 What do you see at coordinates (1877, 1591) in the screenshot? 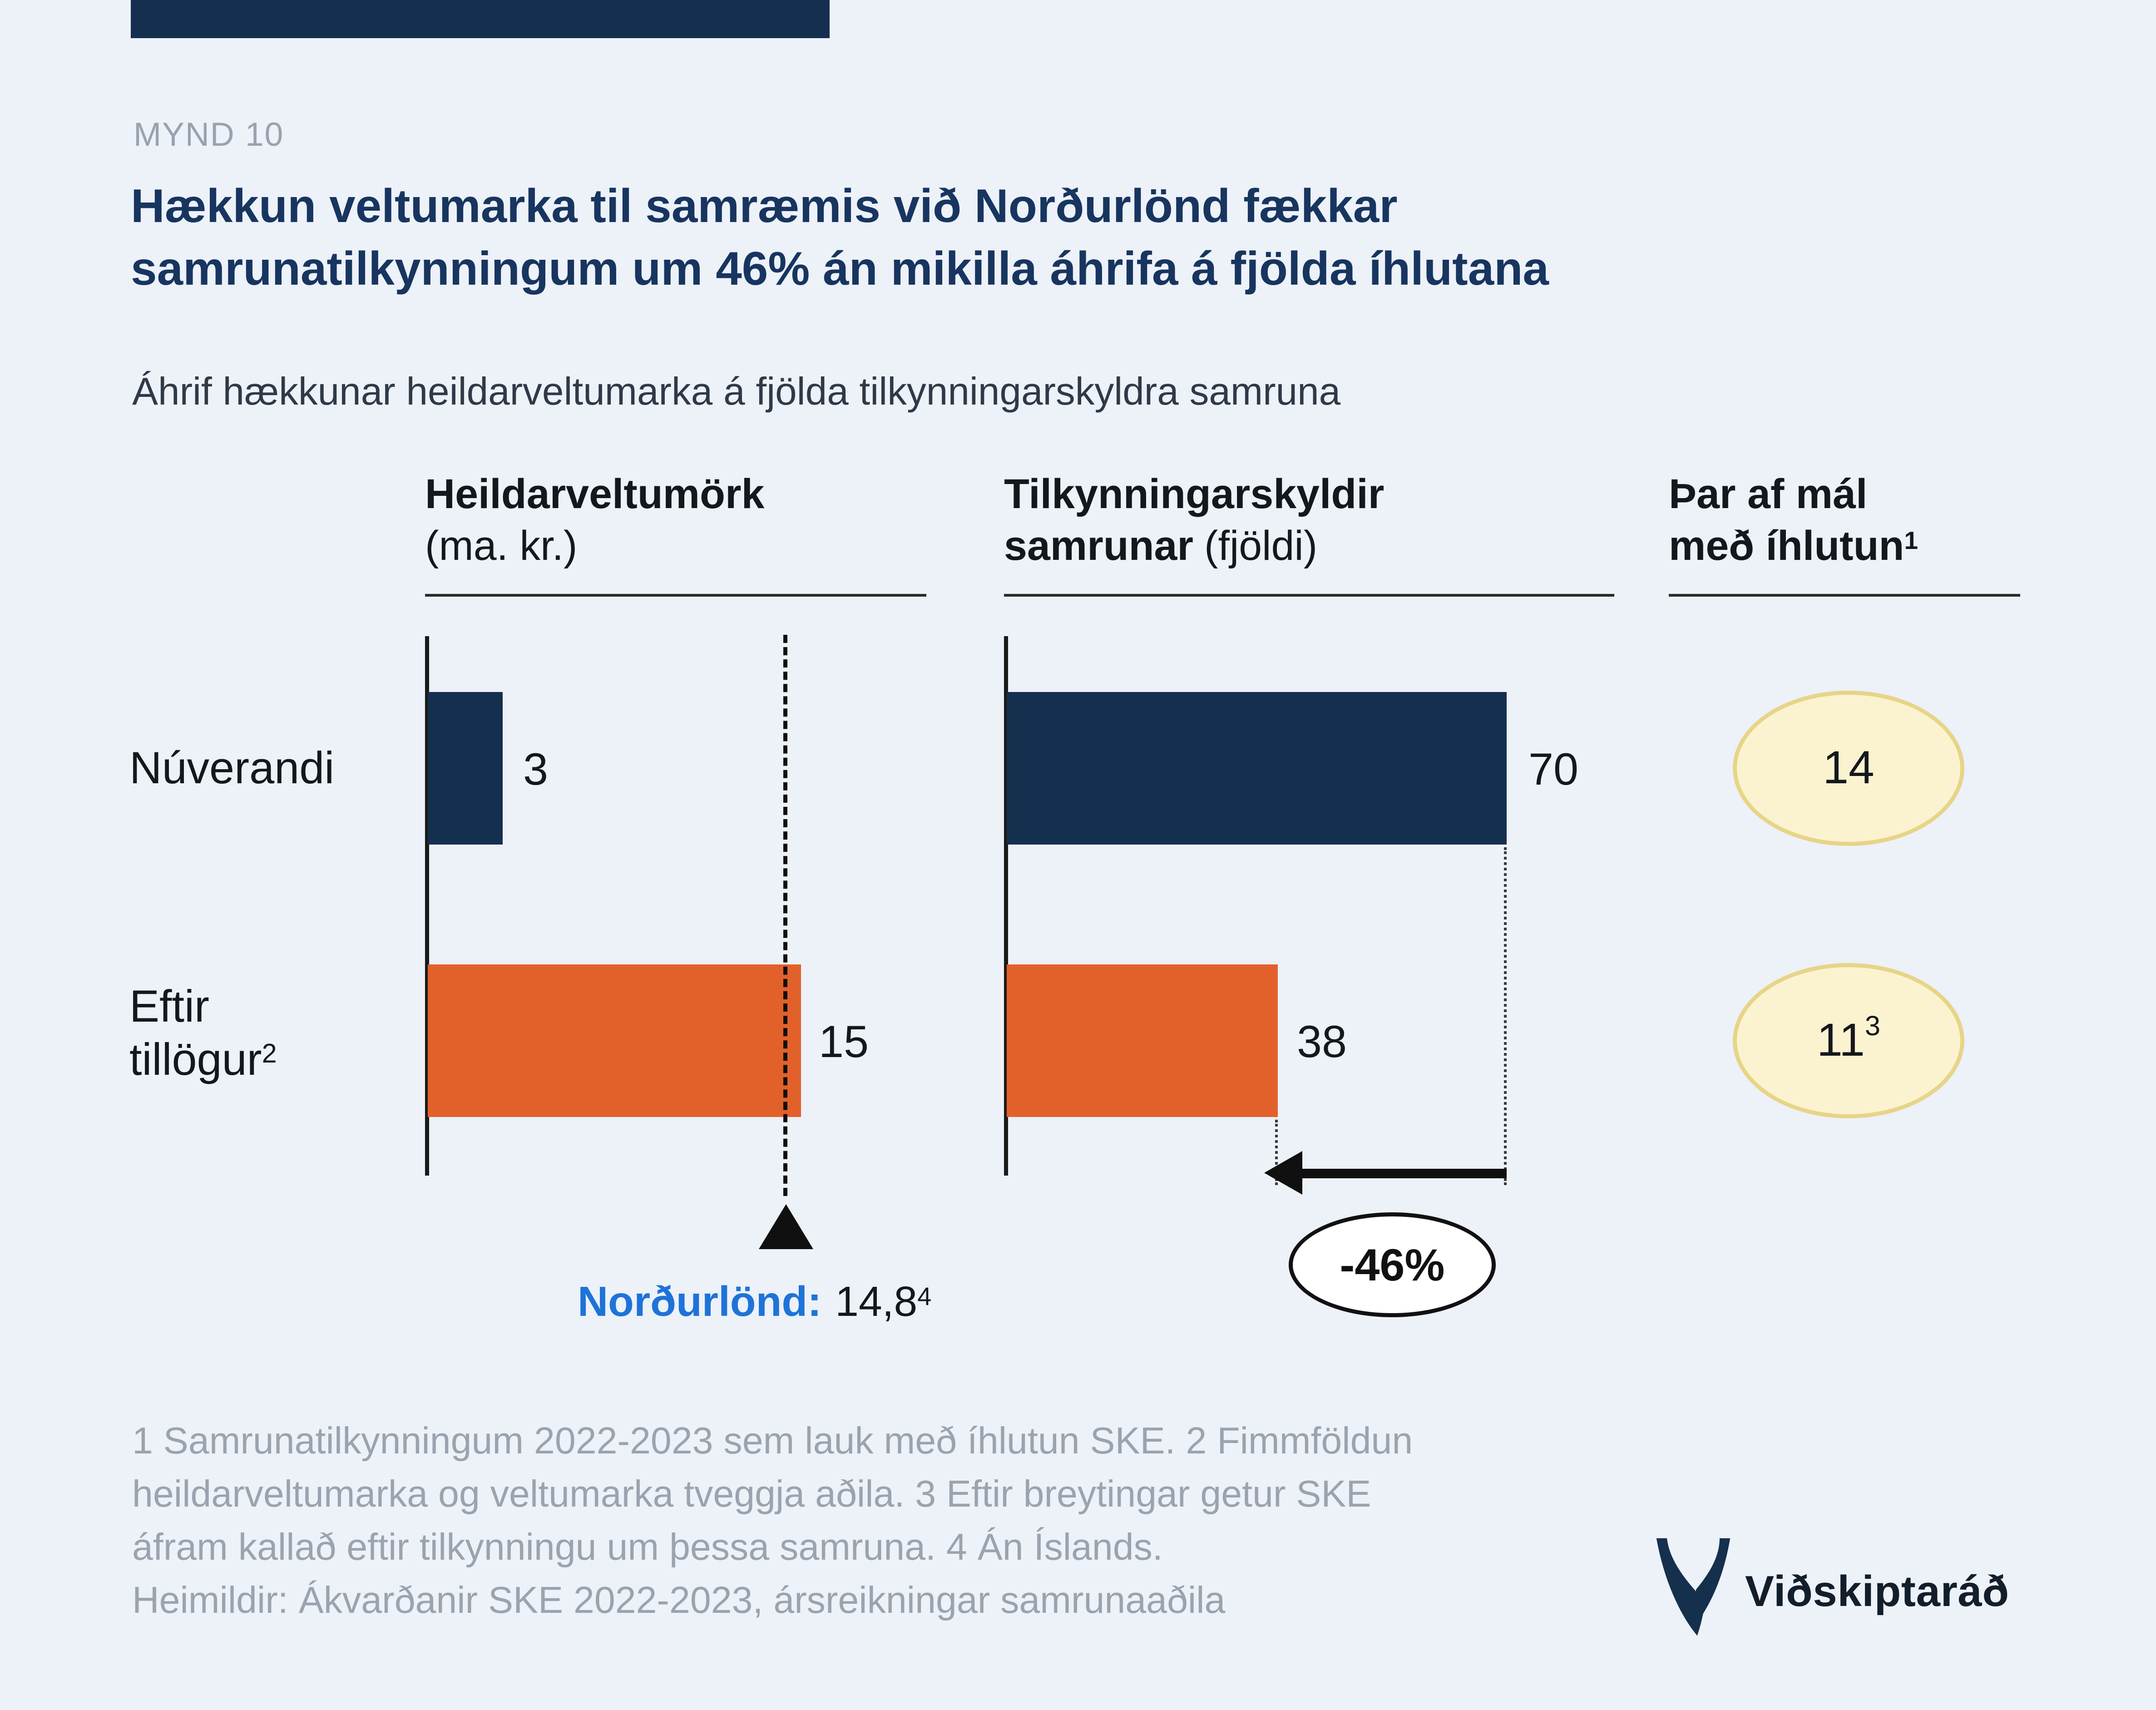
I see `logo-text: Viðskiptaráð` at bounding box center [1877, 1591].